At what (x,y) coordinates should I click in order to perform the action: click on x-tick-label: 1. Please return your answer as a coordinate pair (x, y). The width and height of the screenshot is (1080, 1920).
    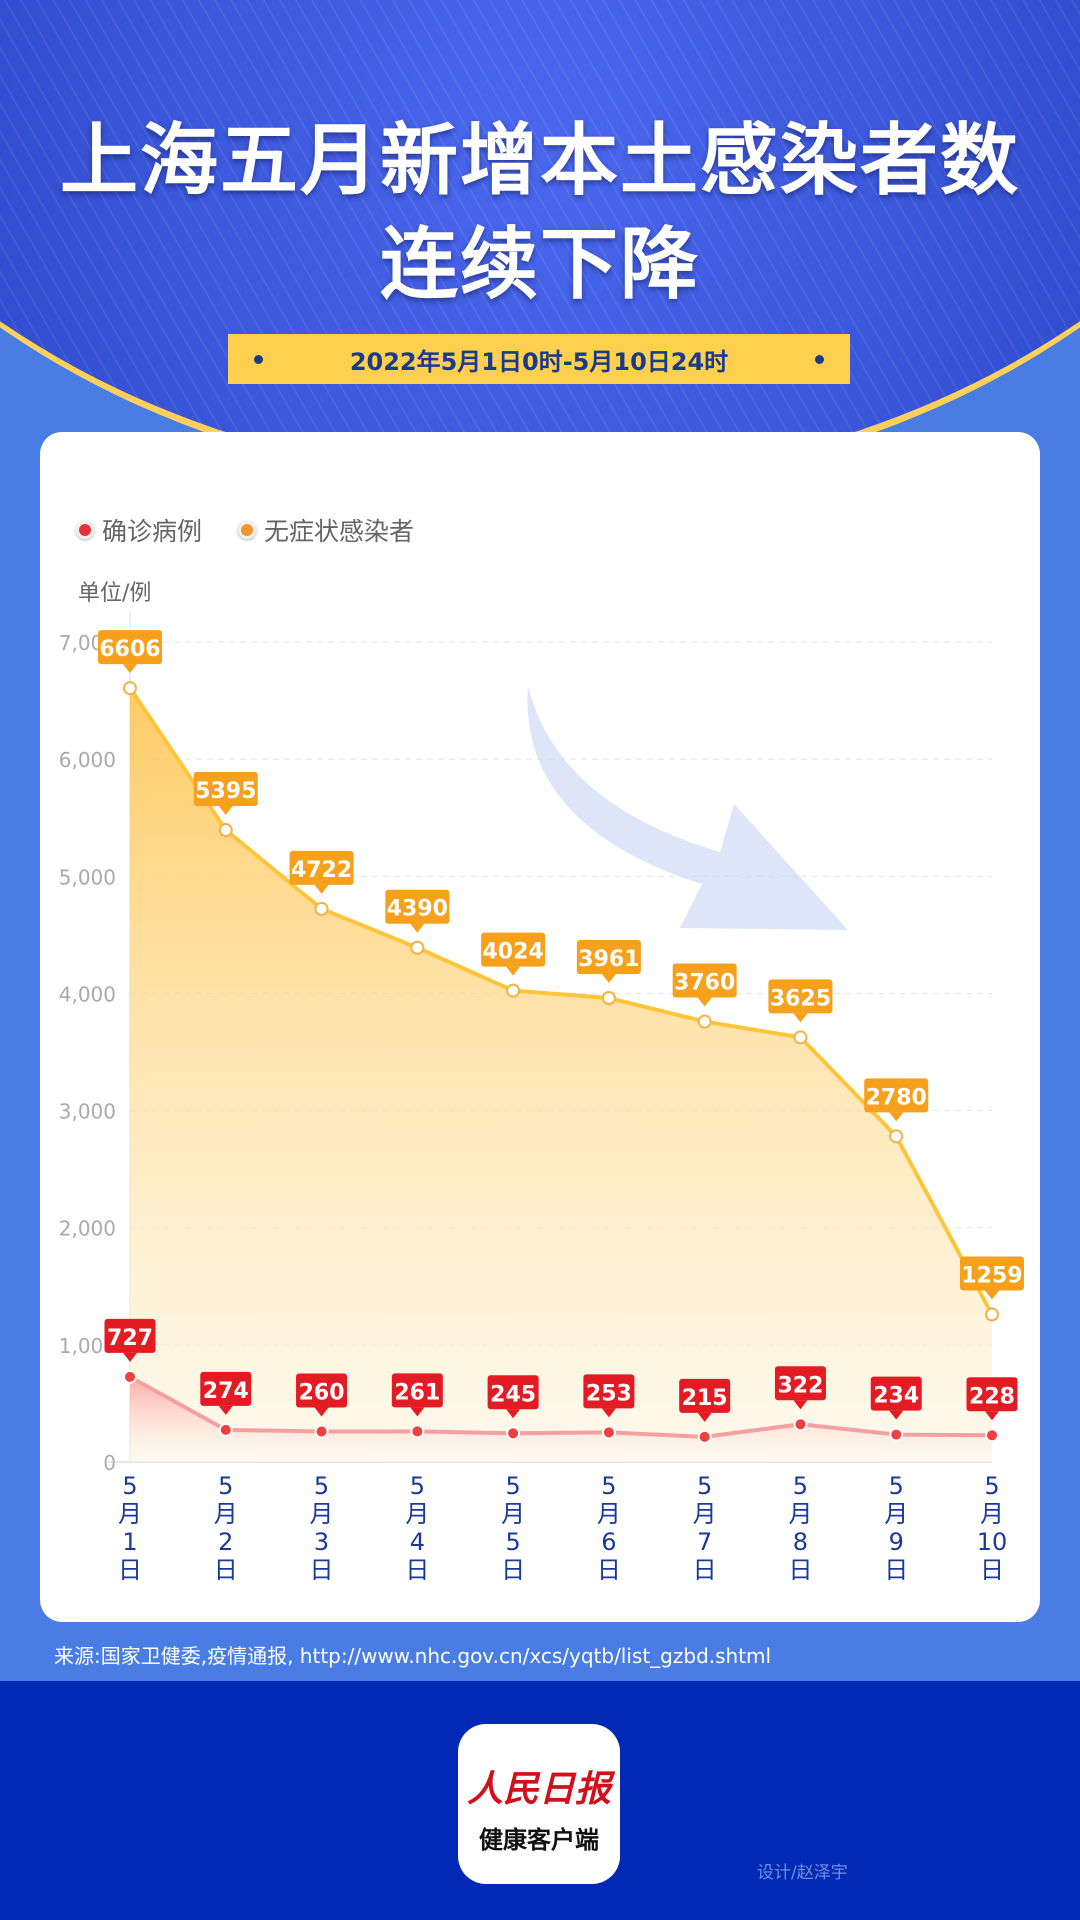
    Looking at the image, I should click on (129, 1542).